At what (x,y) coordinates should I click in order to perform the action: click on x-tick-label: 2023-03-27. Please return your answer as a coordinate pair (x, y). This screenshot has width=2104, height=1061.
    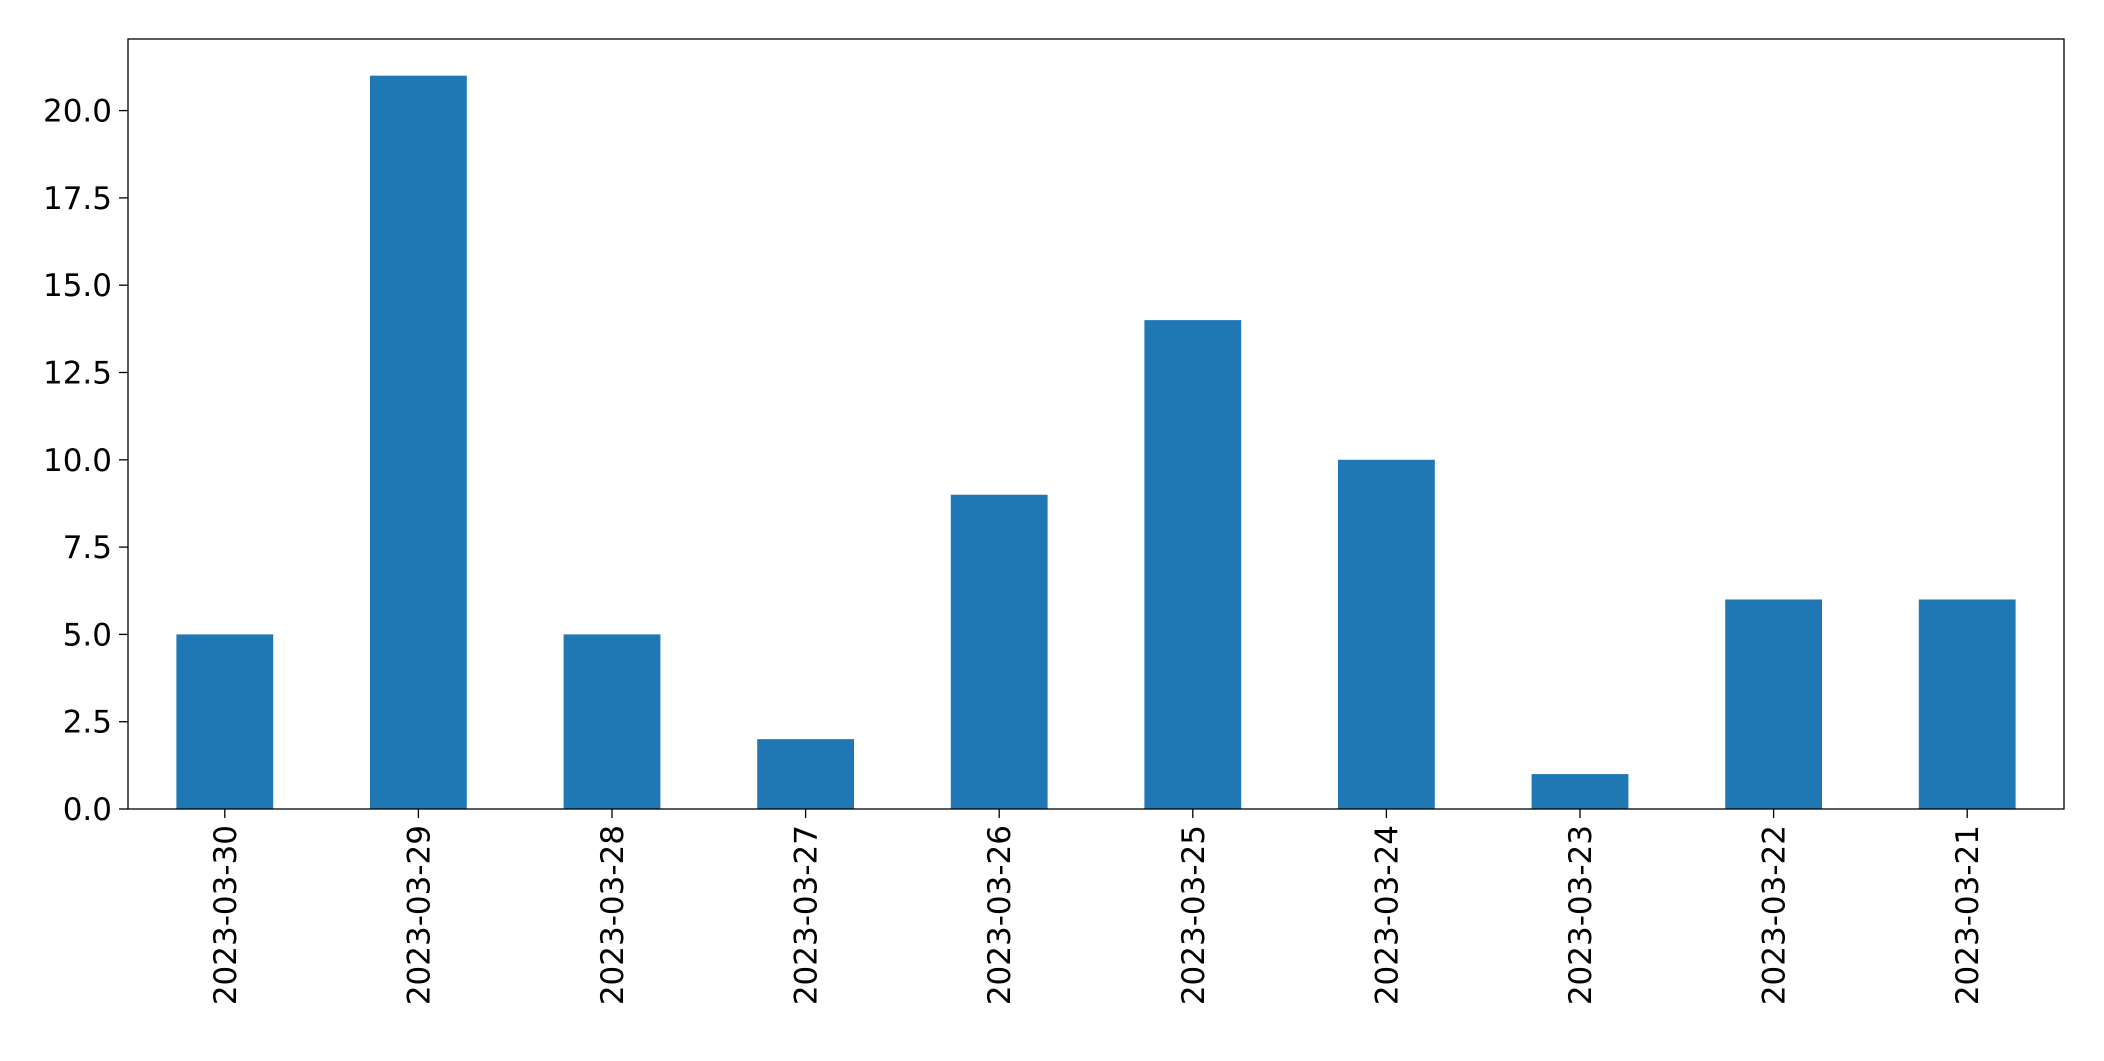
    Looking at the image, I should click on (807, 915).